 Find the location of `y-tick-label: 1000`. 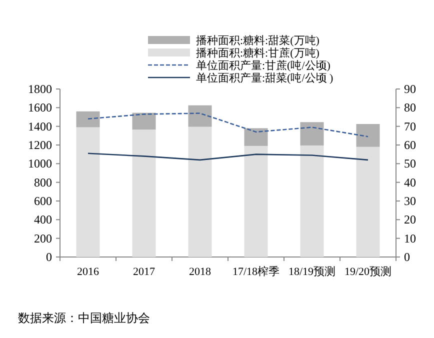

y-tick-label: 1000 is located at coordinates (40, 163).